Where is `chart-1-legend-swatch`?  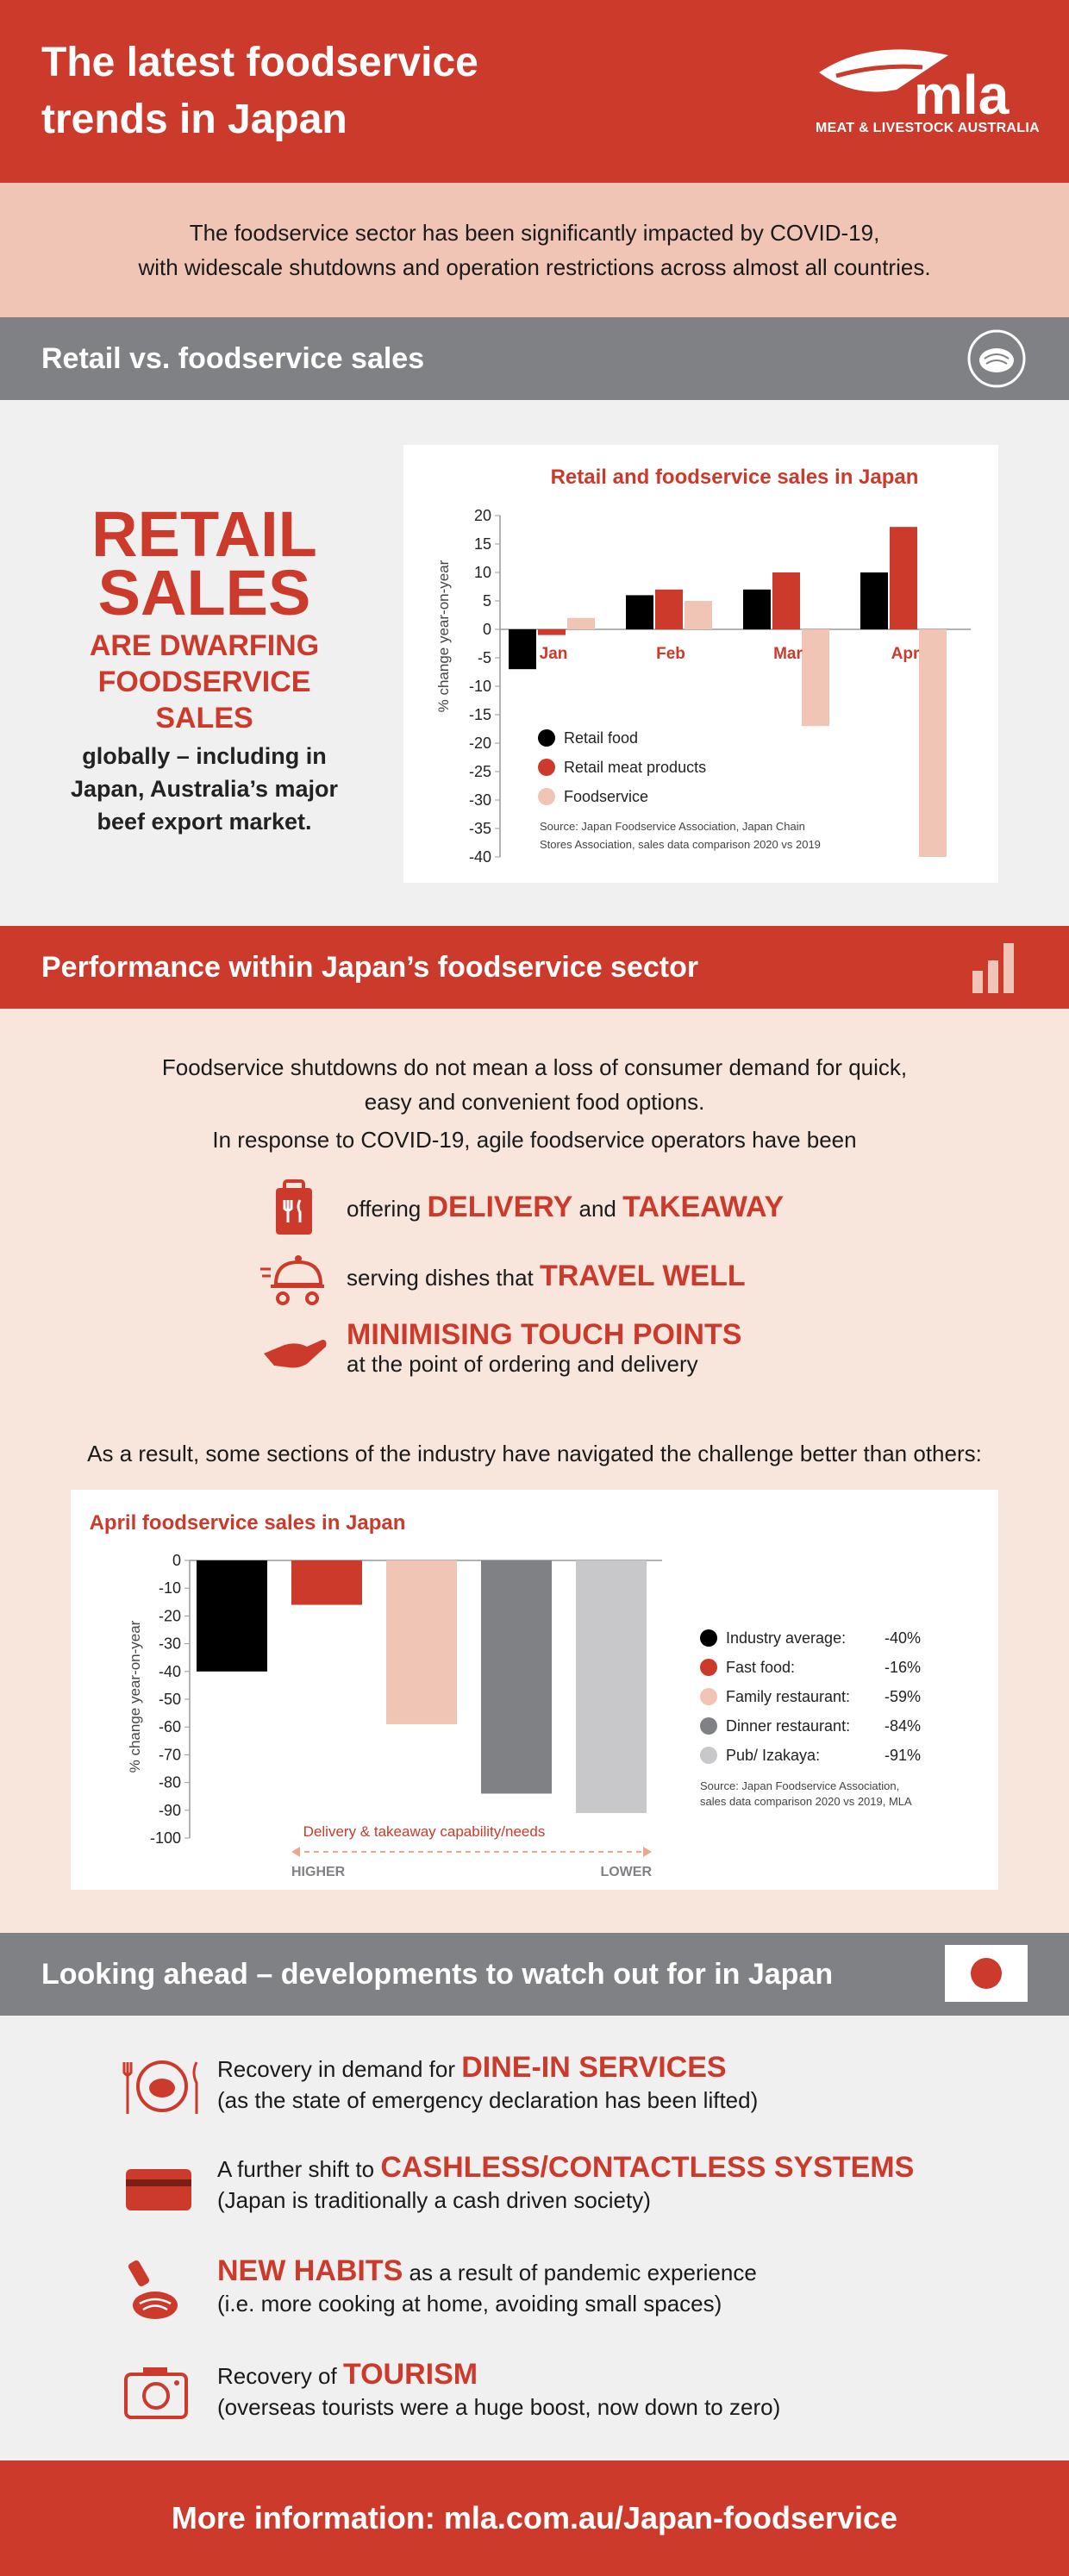
chart-1-legend-swatch is located at coordinates (546, 738).